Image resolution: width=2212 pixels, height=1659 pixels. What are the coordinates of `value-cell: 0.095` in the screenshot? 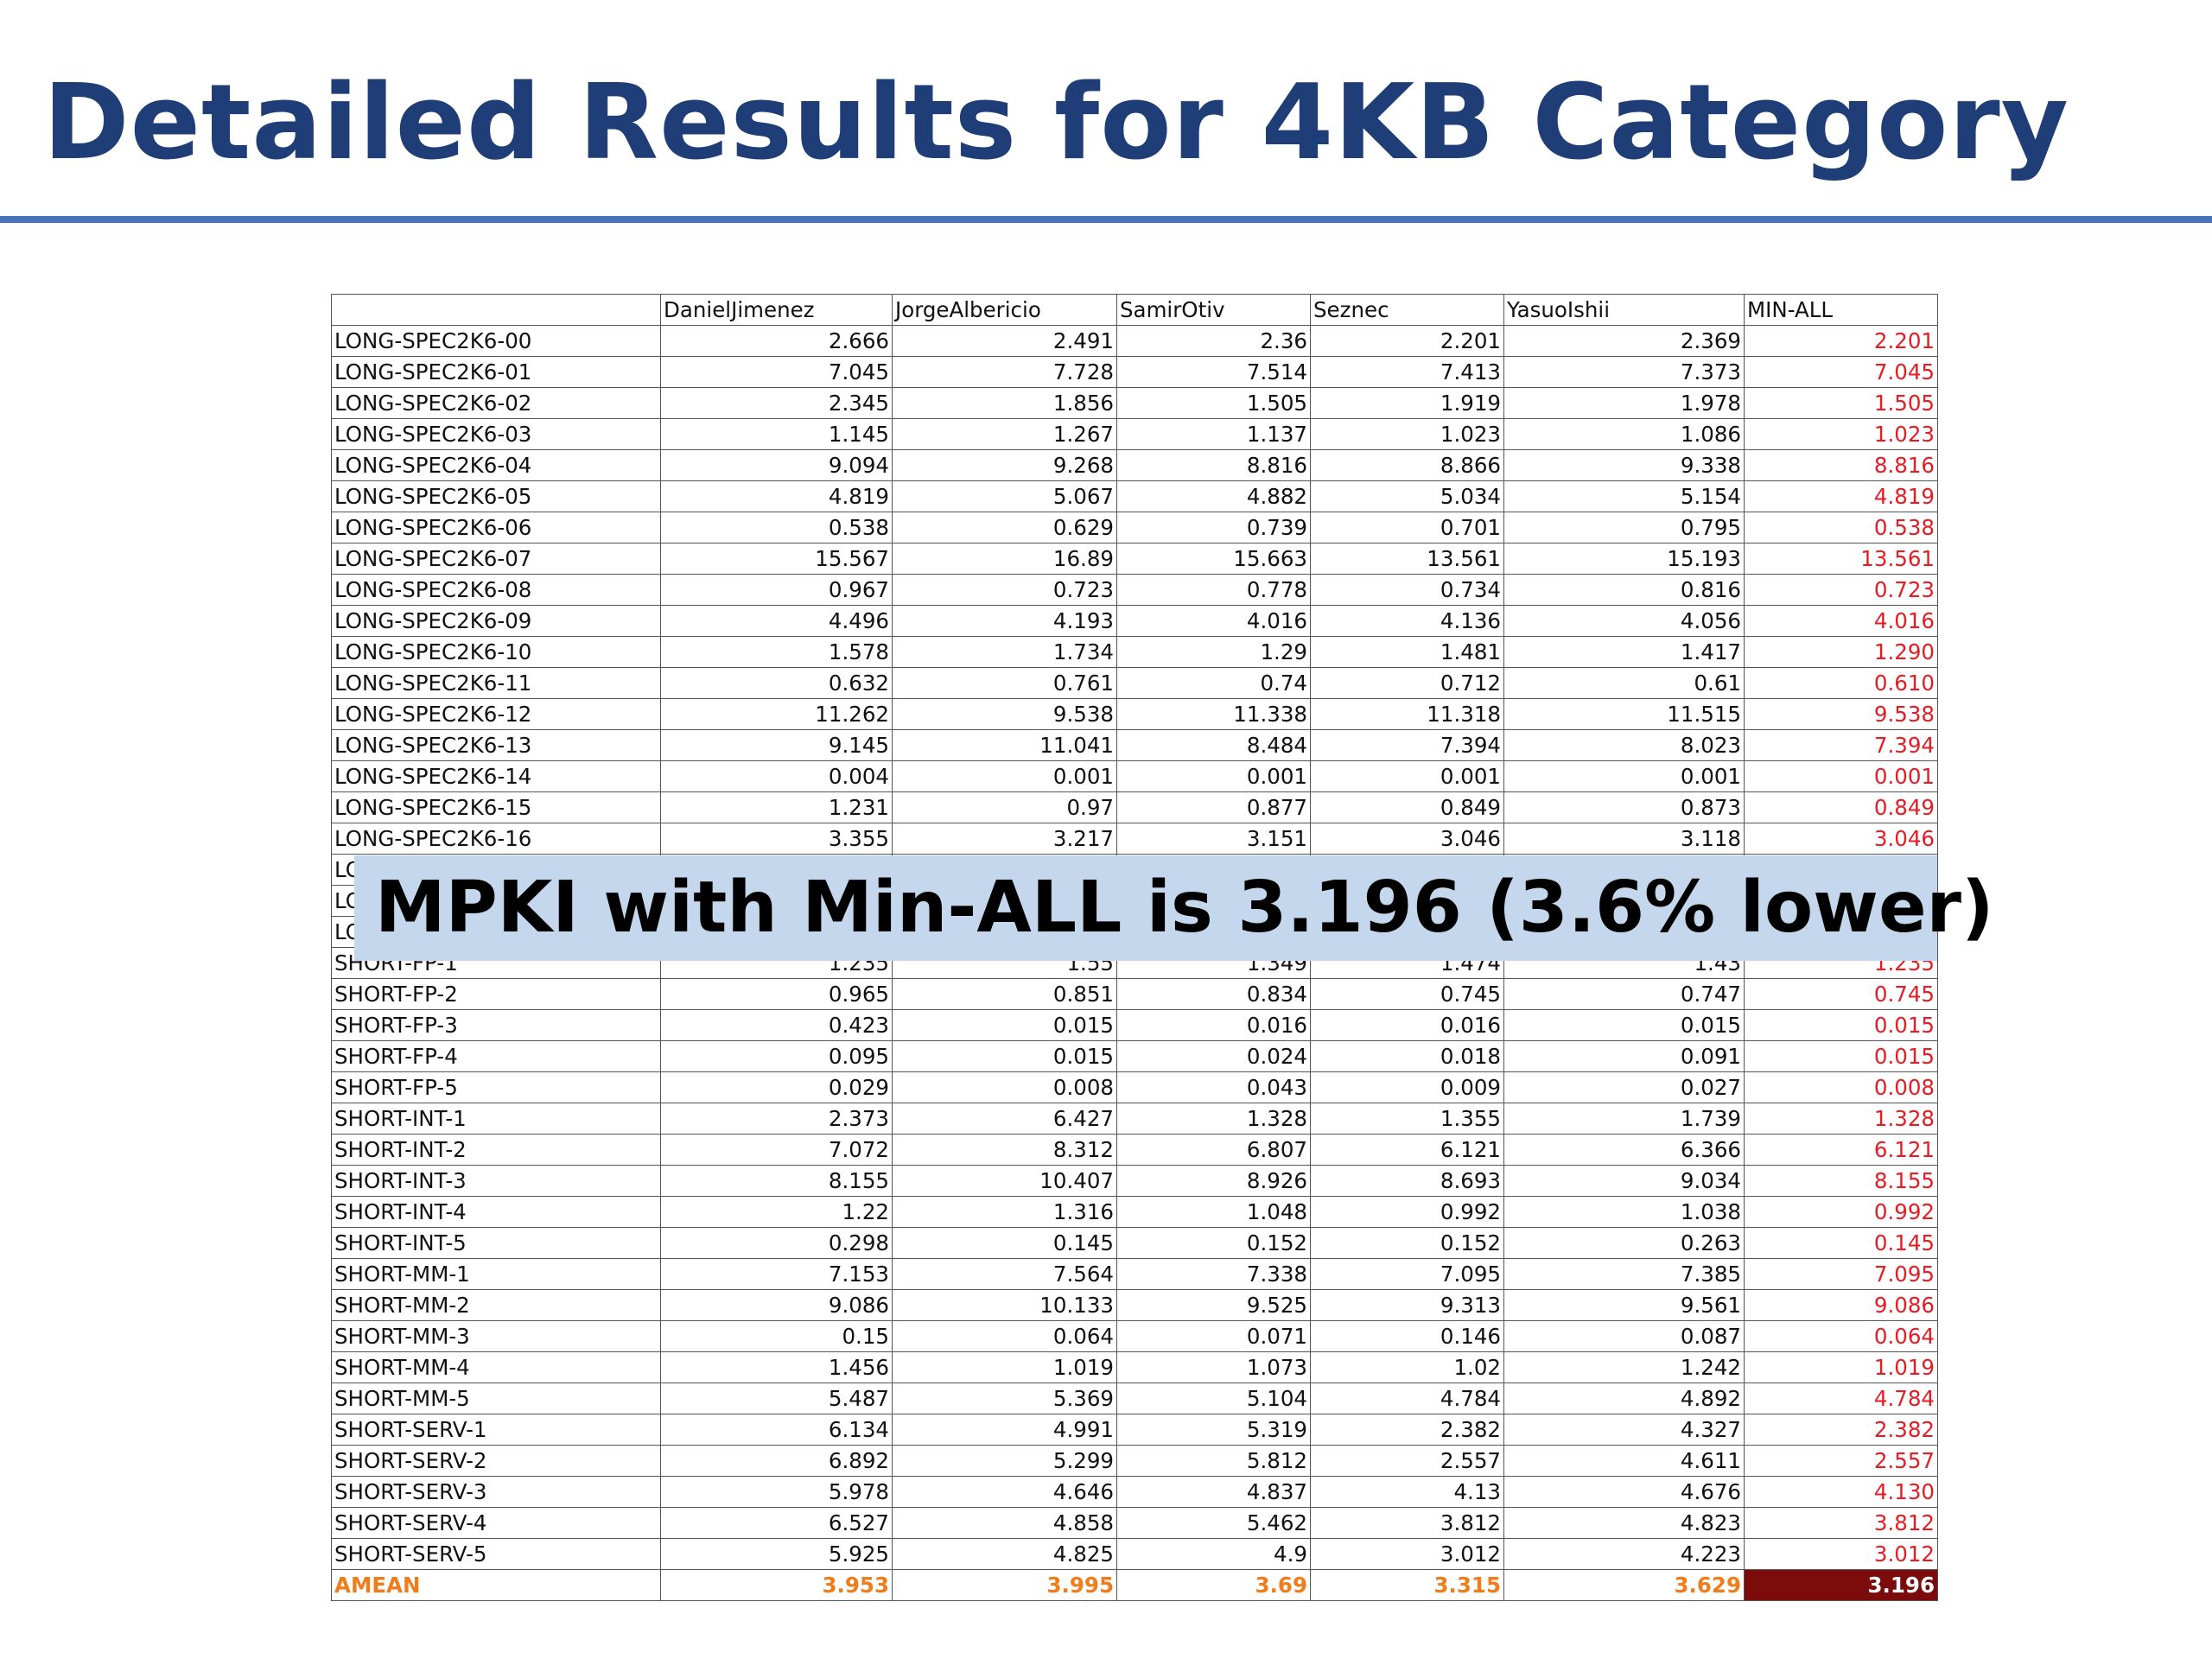 It's located at (776, 1056).